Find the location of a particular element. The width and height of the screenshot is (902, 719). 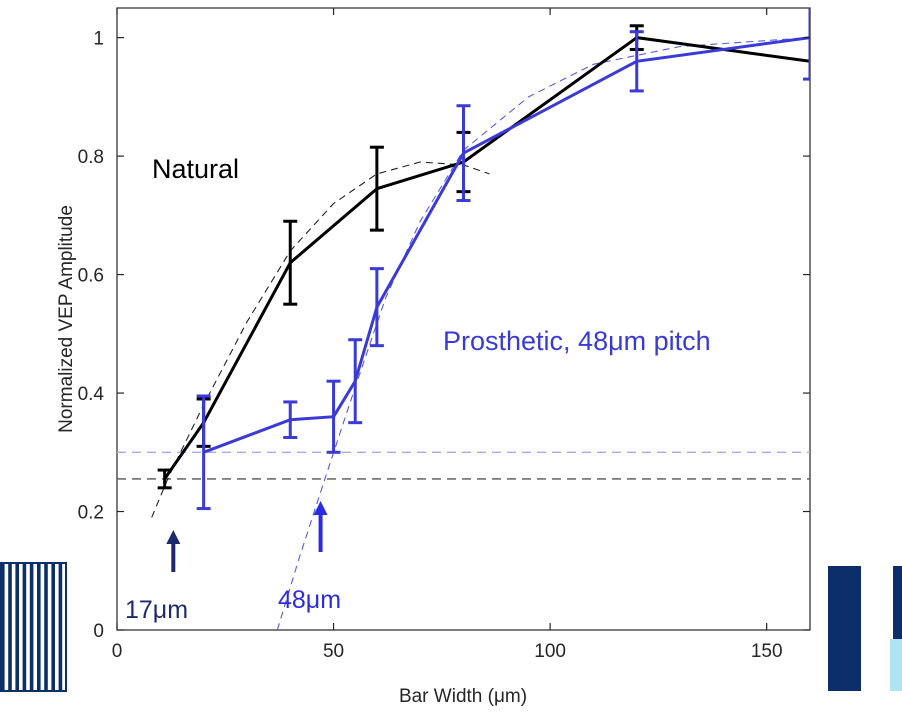

threshold-arrows is located at coordinates (247, 536).